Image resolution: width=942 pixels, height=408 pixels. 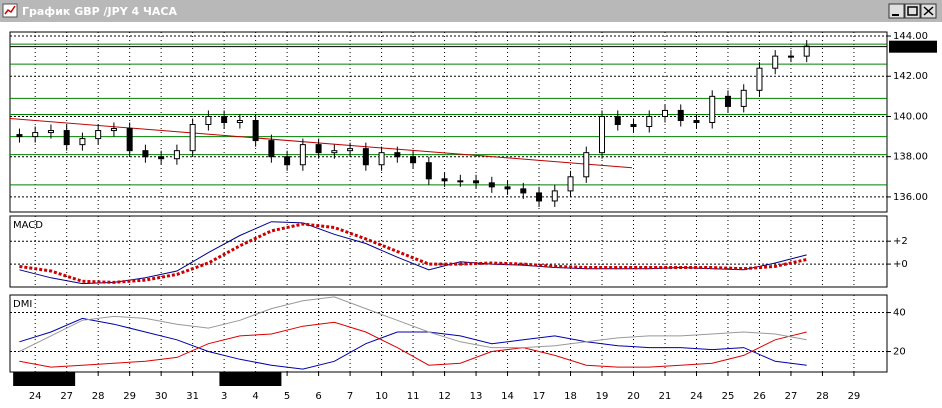 I want to click on last-price-label: 143.47, so click(x=909, y=47).